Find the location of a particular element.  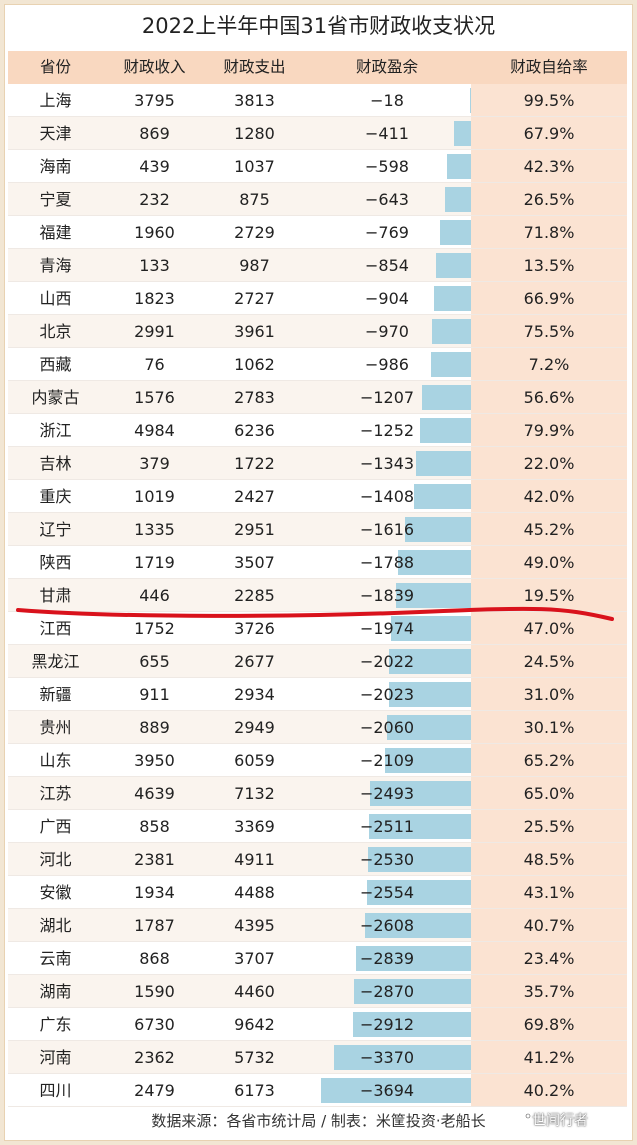

ratio-cell: 48.5% is located at coordinates (549, 859).